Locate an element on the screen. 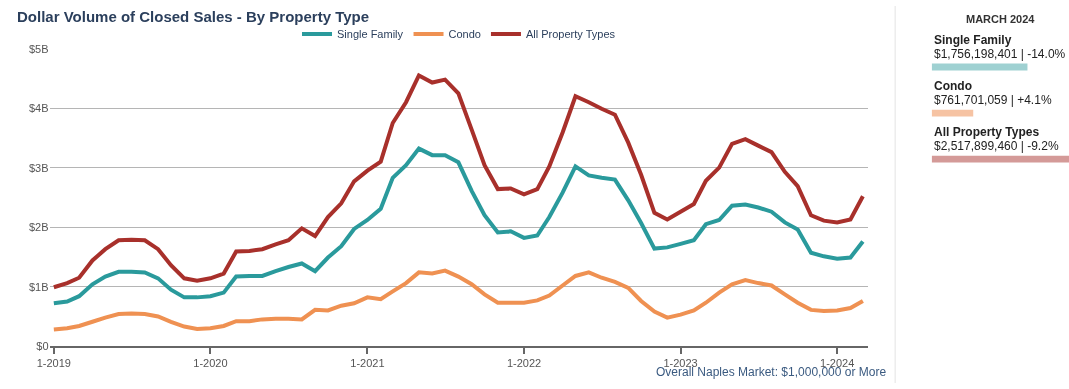 The image size is (1069, 389). y-tick-label: $4B is located at coordinates (38, 108).